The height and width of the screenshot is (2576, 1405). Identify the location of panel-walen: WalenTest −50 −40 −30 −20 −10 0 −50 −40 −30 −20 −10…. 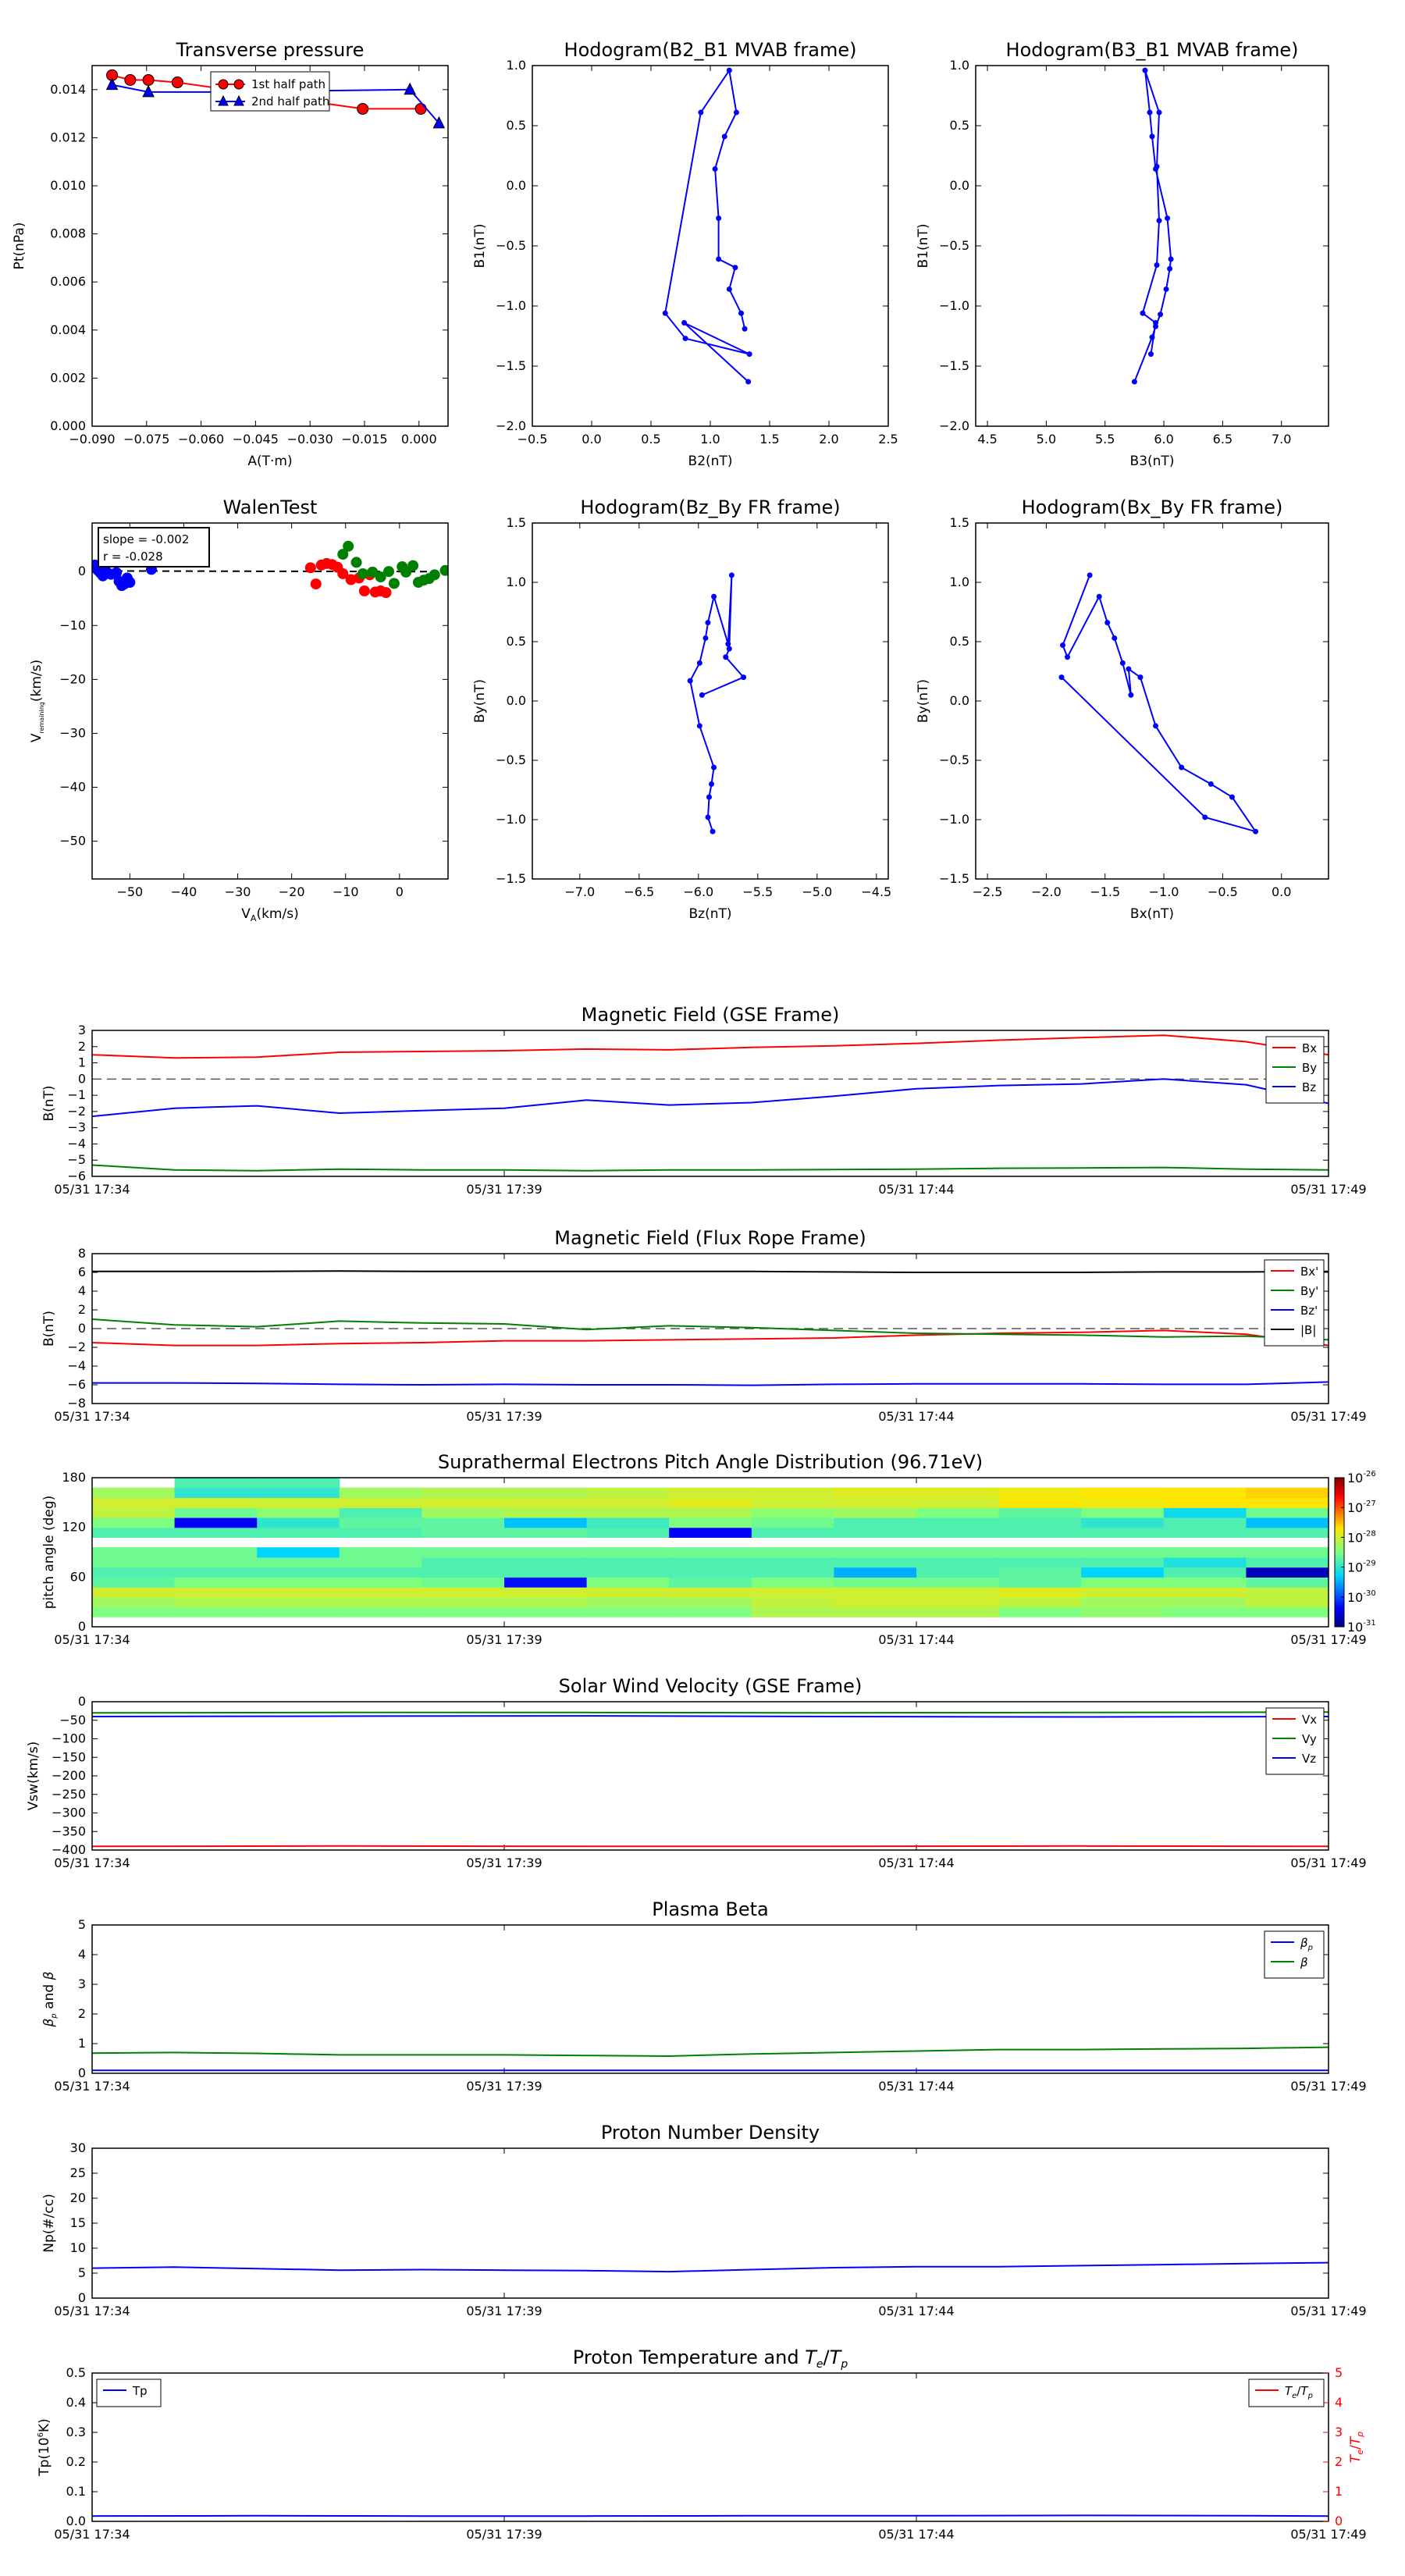
(239, 709).